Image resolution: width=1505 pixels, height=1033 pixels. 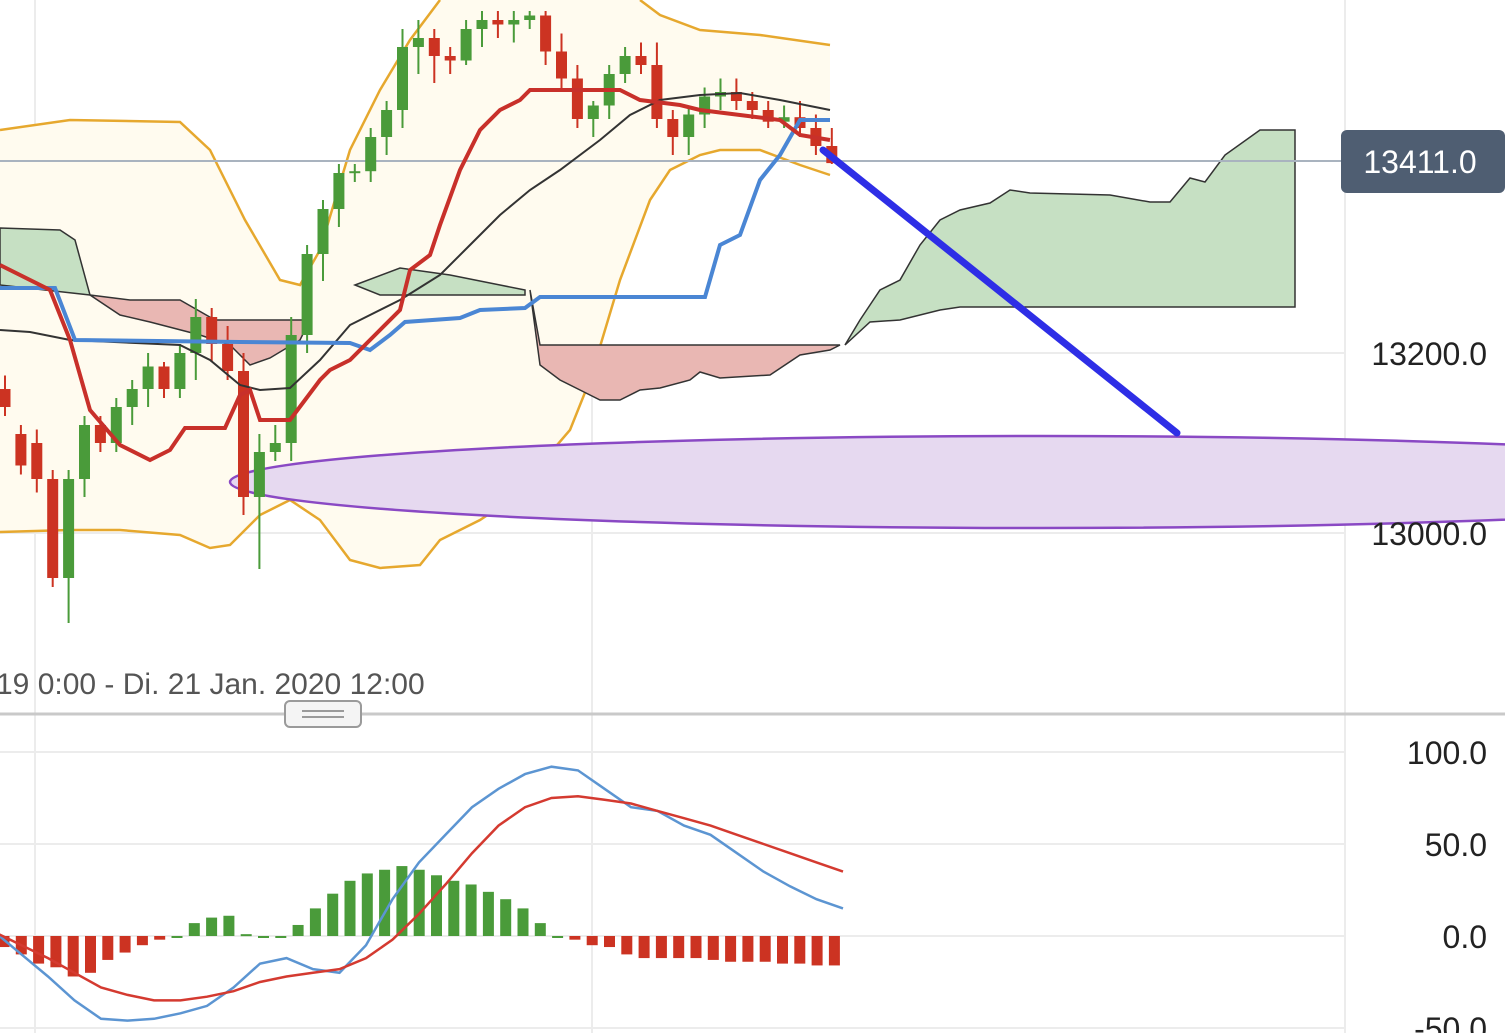 What do you see at coordinates (212, 684) in the screenshot?
I see `date-range-label: 19 0:00 - Di. 21 Jan. 2020 12:00` at bounding box center [212, 684].